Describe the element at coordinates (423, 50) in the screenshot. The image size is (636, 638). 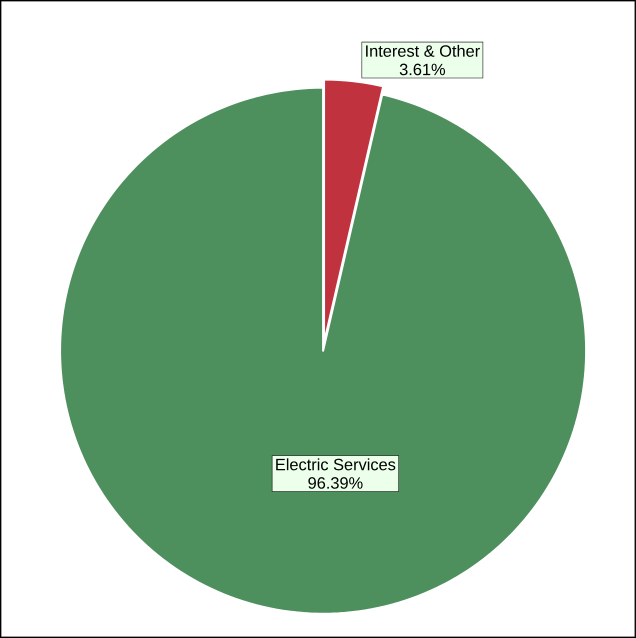
I see `slice-label: Interest & Other` at that location.